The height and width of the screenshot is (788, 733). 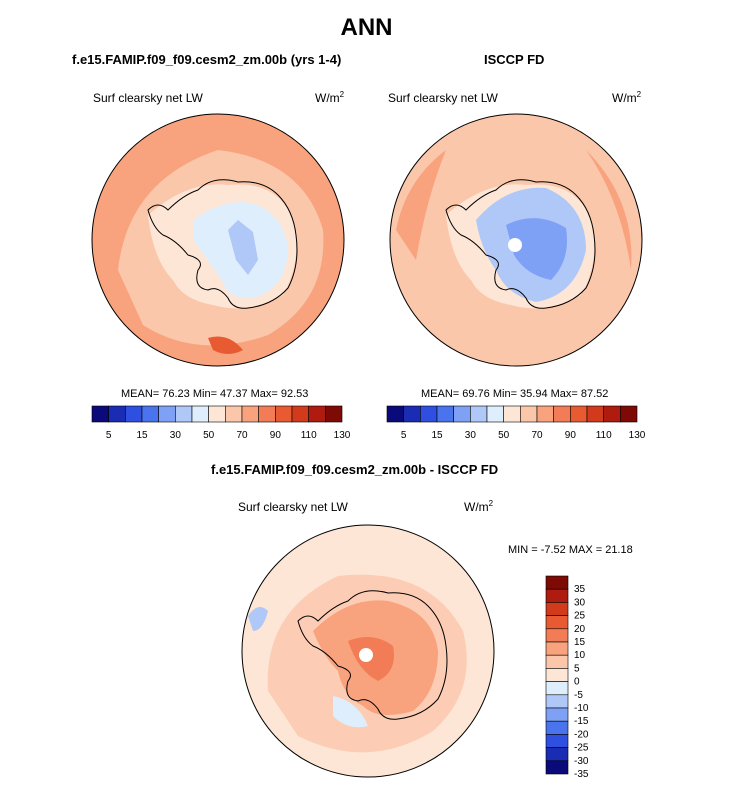 What do you see at coordinates (581, 708) in the screenshot?
I see `diff-colorbar-tick-label: -10` at bounding box center [581, 708].